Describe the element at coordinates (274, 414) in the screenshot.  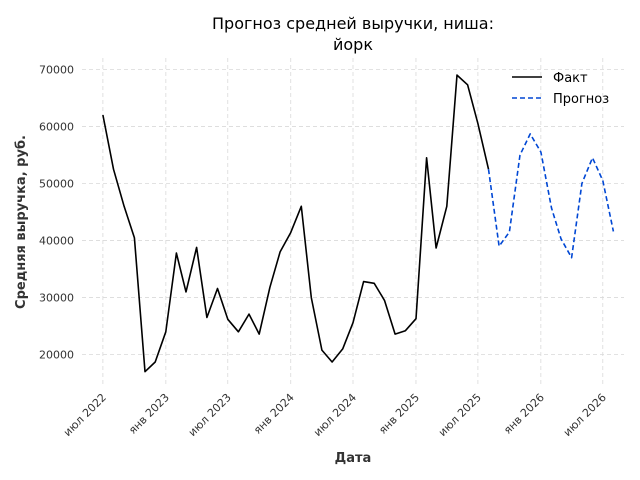
I see `x-tick-label: янв 2024` at that location.